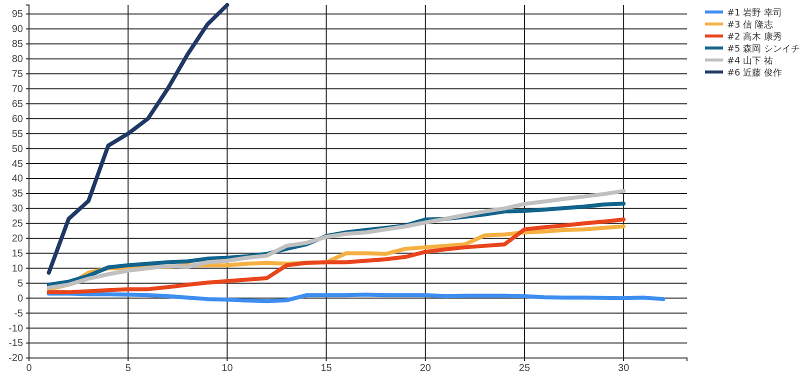 The height and width of the screenshot is (378, 800). What do you see at coordinates (18, 268) in the screenshot?
I see `y-tick-label: 10` at bounding box center [18, 268].